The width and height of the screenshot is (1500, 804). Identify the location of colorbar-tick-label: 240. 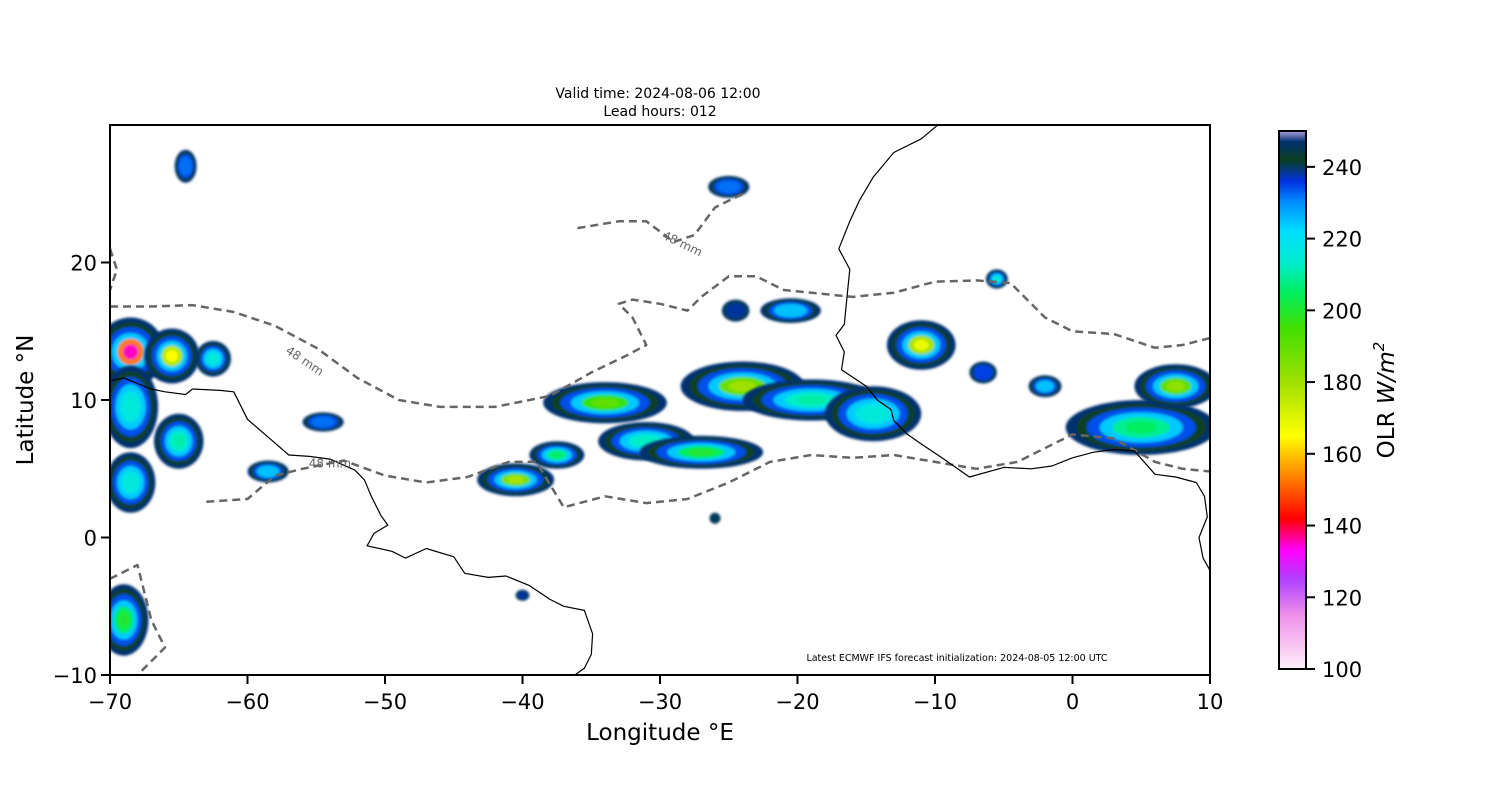
(1342, 168).